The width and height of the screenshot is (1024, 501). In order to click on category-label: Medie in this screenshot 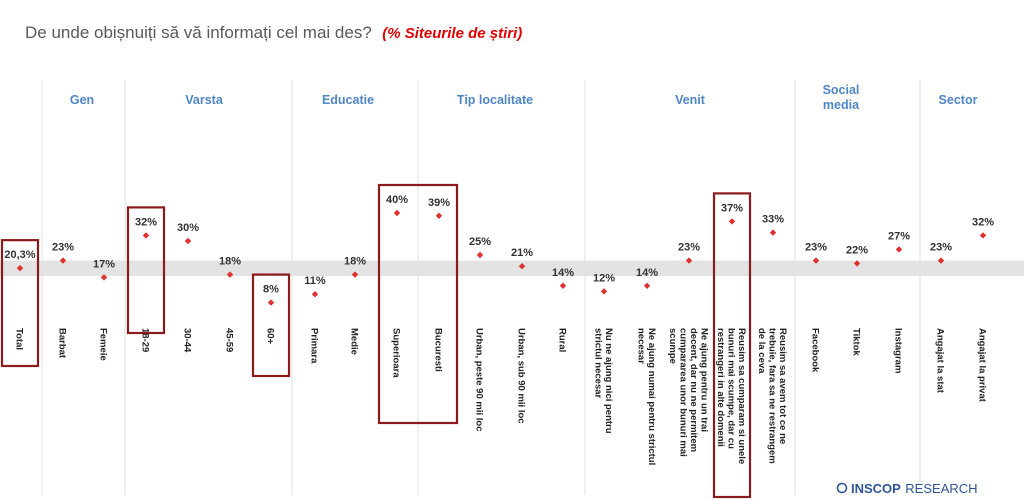, I will do `click(354, 341)`.